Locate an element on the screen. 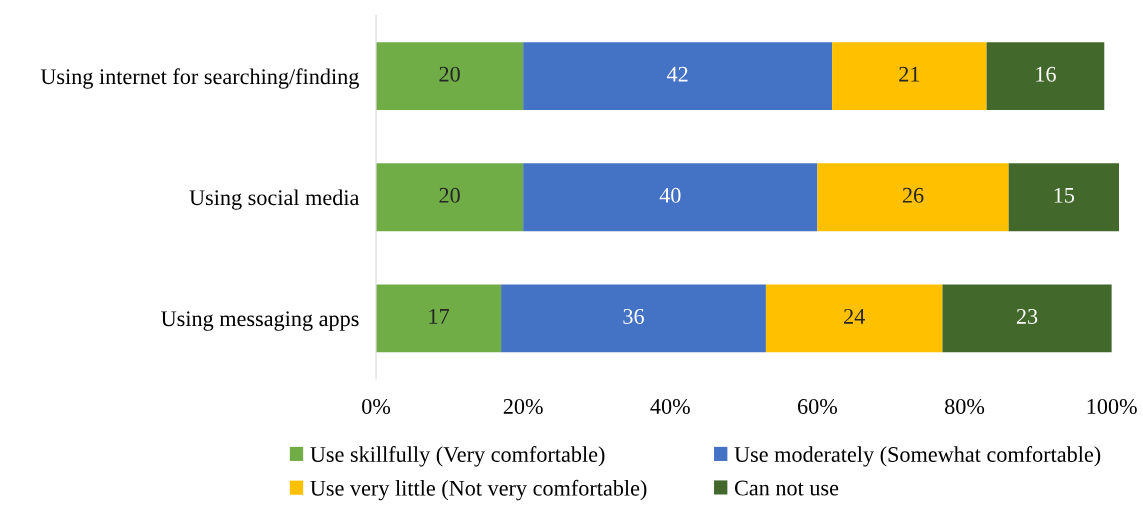  data-label: 16 is located at coordinates (1046, 74).